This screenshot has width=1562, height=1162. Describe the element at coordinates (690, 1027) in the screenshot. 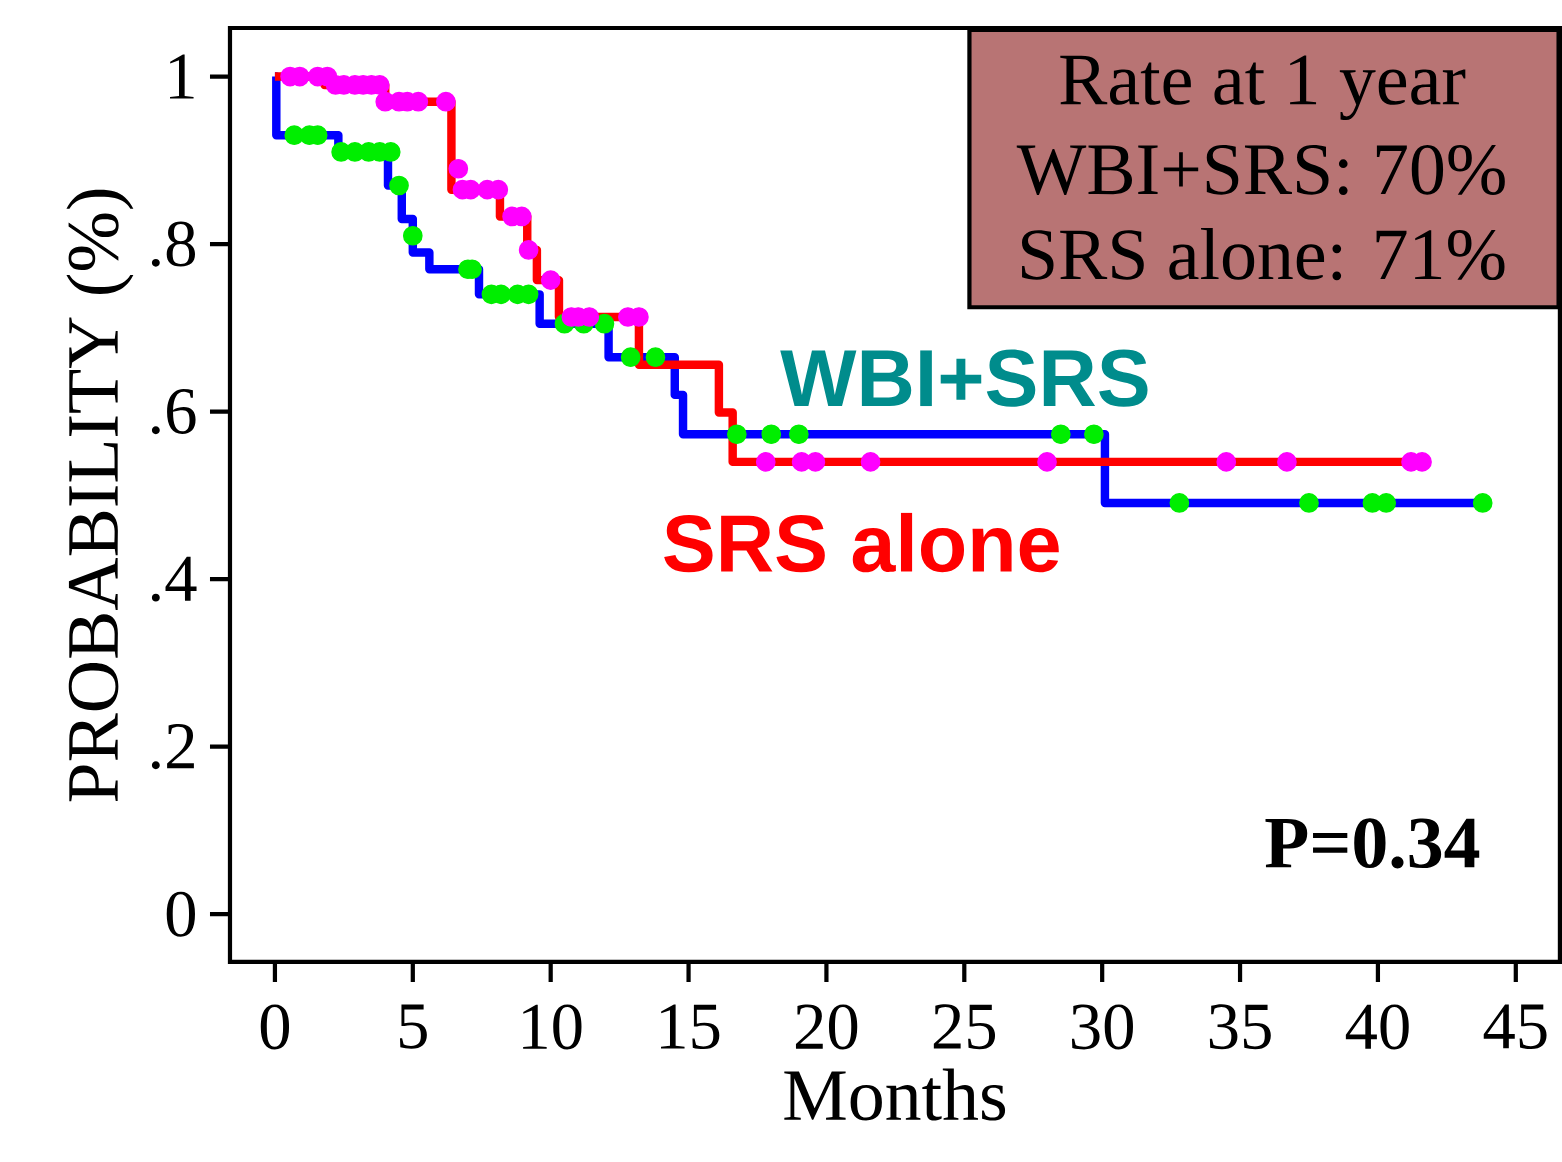

I see `x-tick-label: 15` at that location.